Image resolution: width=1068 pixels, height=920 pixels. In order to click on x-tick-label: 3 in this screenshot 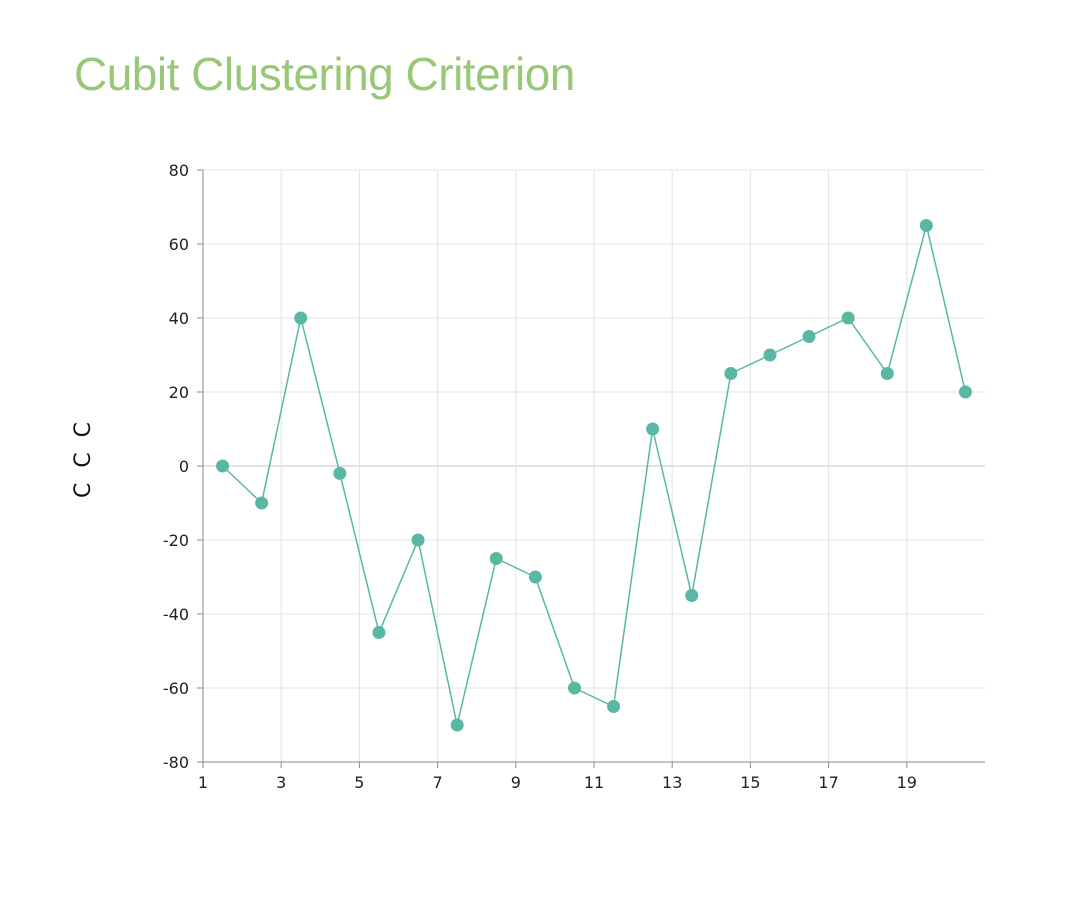, I will do `click(281, 782)`.